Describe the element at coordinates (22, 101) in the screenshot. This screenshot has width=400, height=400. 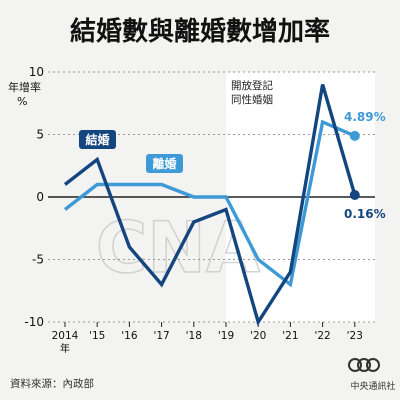
I see `y-axis-unit: %` at that location.